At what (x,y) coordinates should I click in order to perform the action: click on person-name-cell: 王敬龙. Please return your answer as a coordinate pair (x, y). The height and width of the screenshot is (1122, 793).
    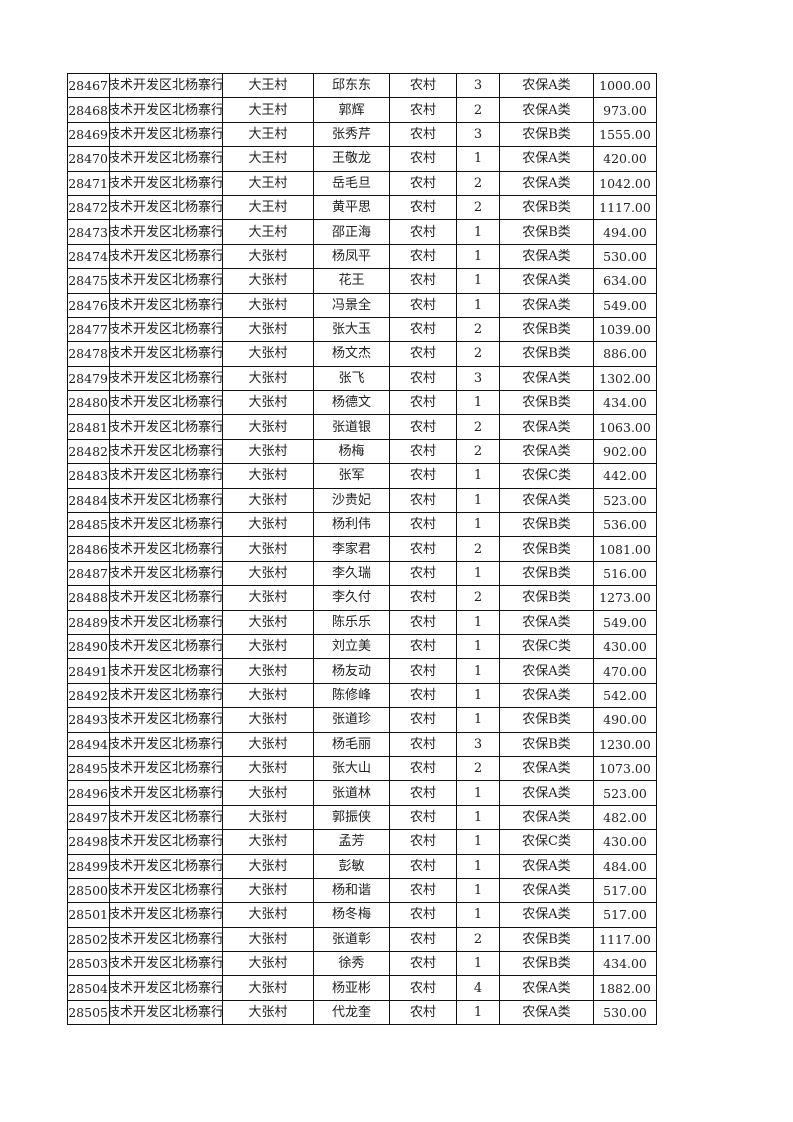
    Looking at the image, I should click on (351, 159).